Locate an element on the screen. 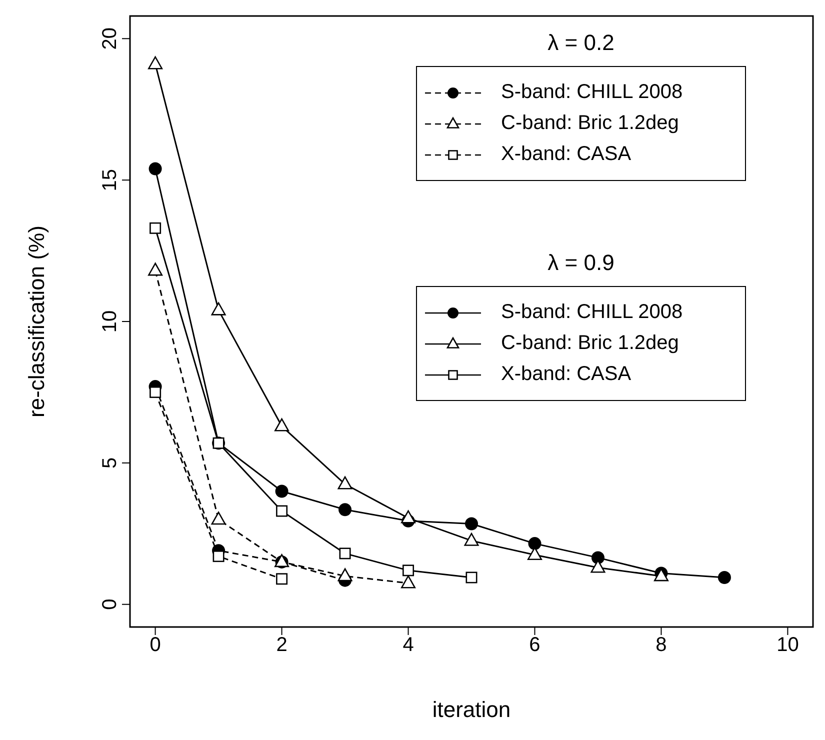  y-tick-label: 5 is located at coordinates (110, 462).